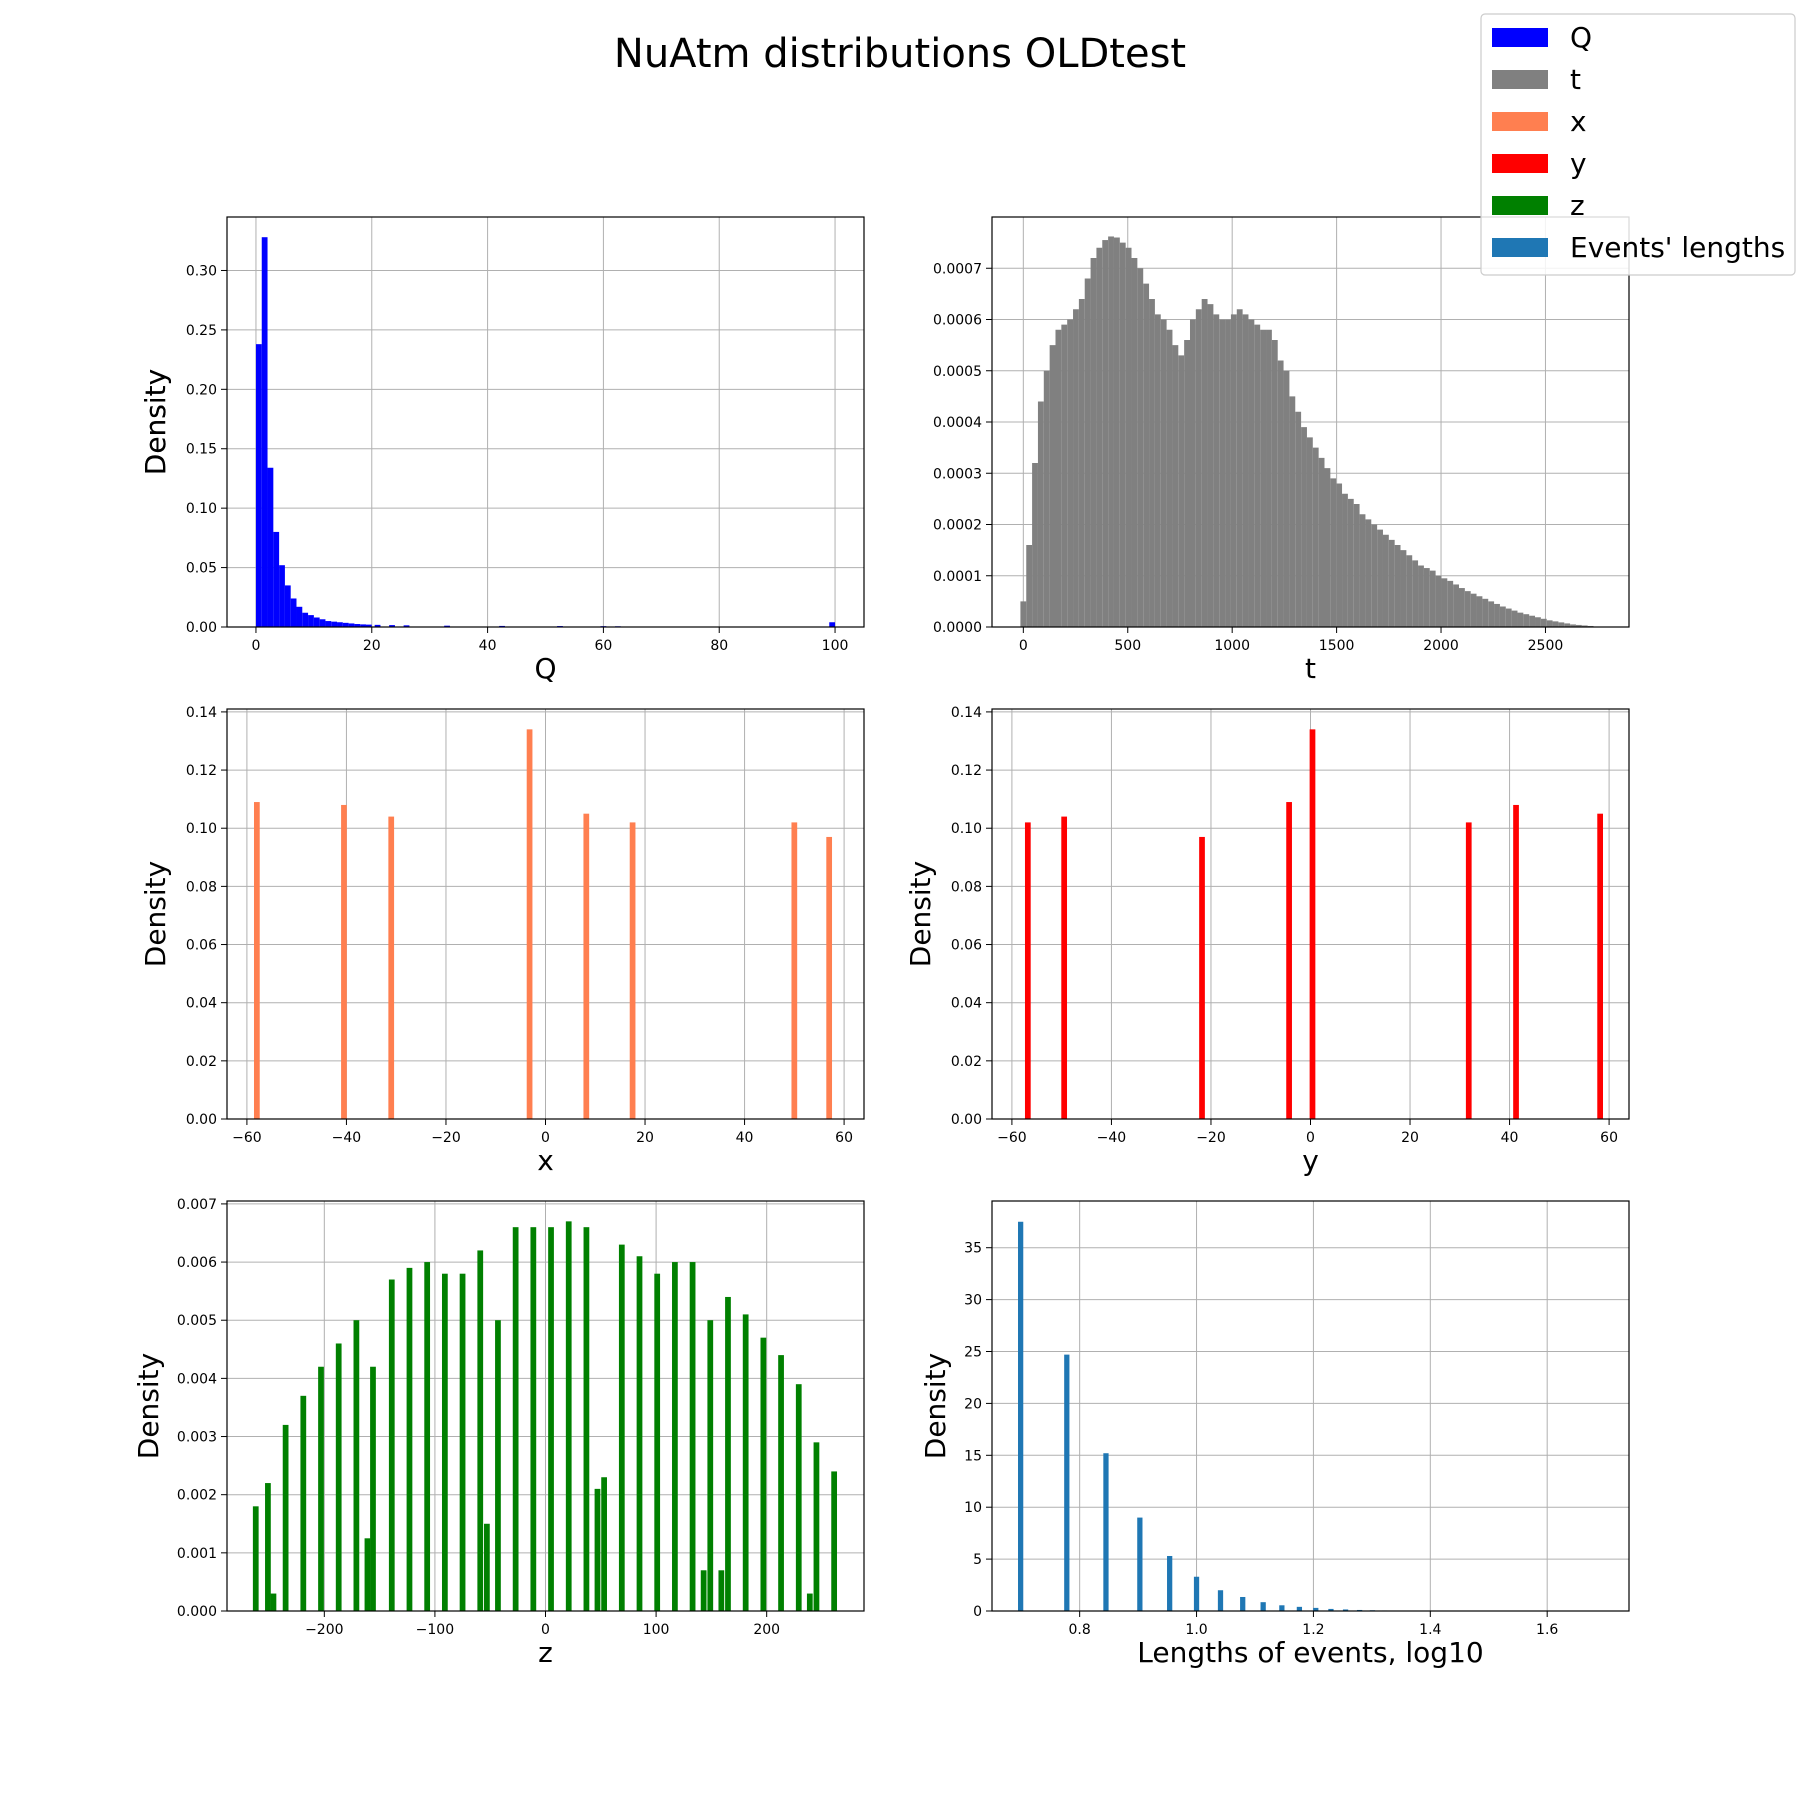  I want to click on y-tick-label: 0.20, so click(201, 390).